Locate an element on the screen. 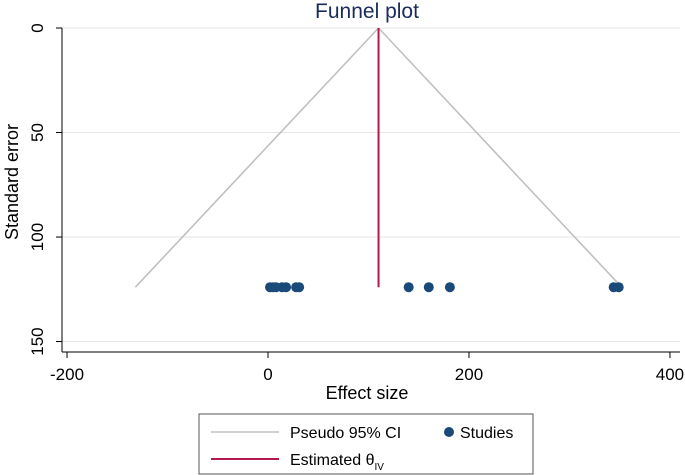 This screenshot has width=685, height=475. legend: Pseudo 95% CI Studies Estimated θIV is located at coordinates (366, 444).